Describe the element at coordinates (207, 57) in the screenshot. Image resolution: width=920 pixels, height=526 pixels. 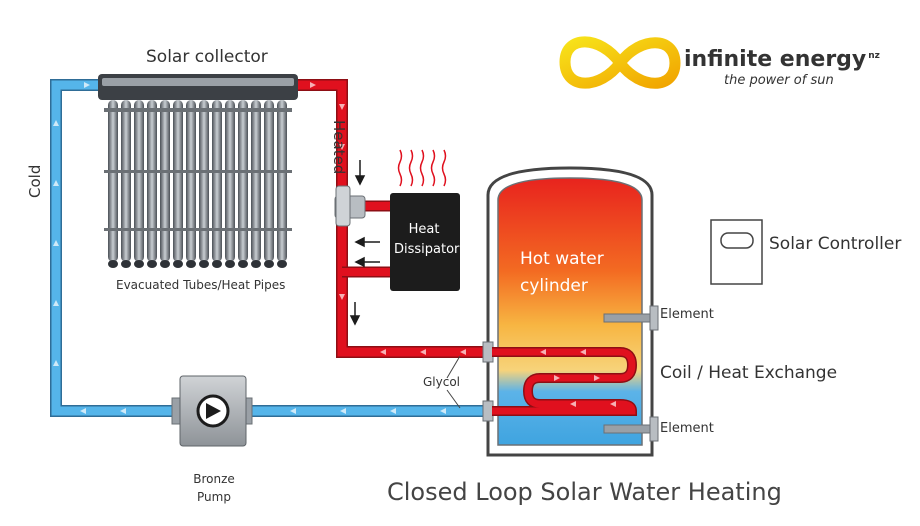
I see `solar-collector-label: Solar collector` at that location.